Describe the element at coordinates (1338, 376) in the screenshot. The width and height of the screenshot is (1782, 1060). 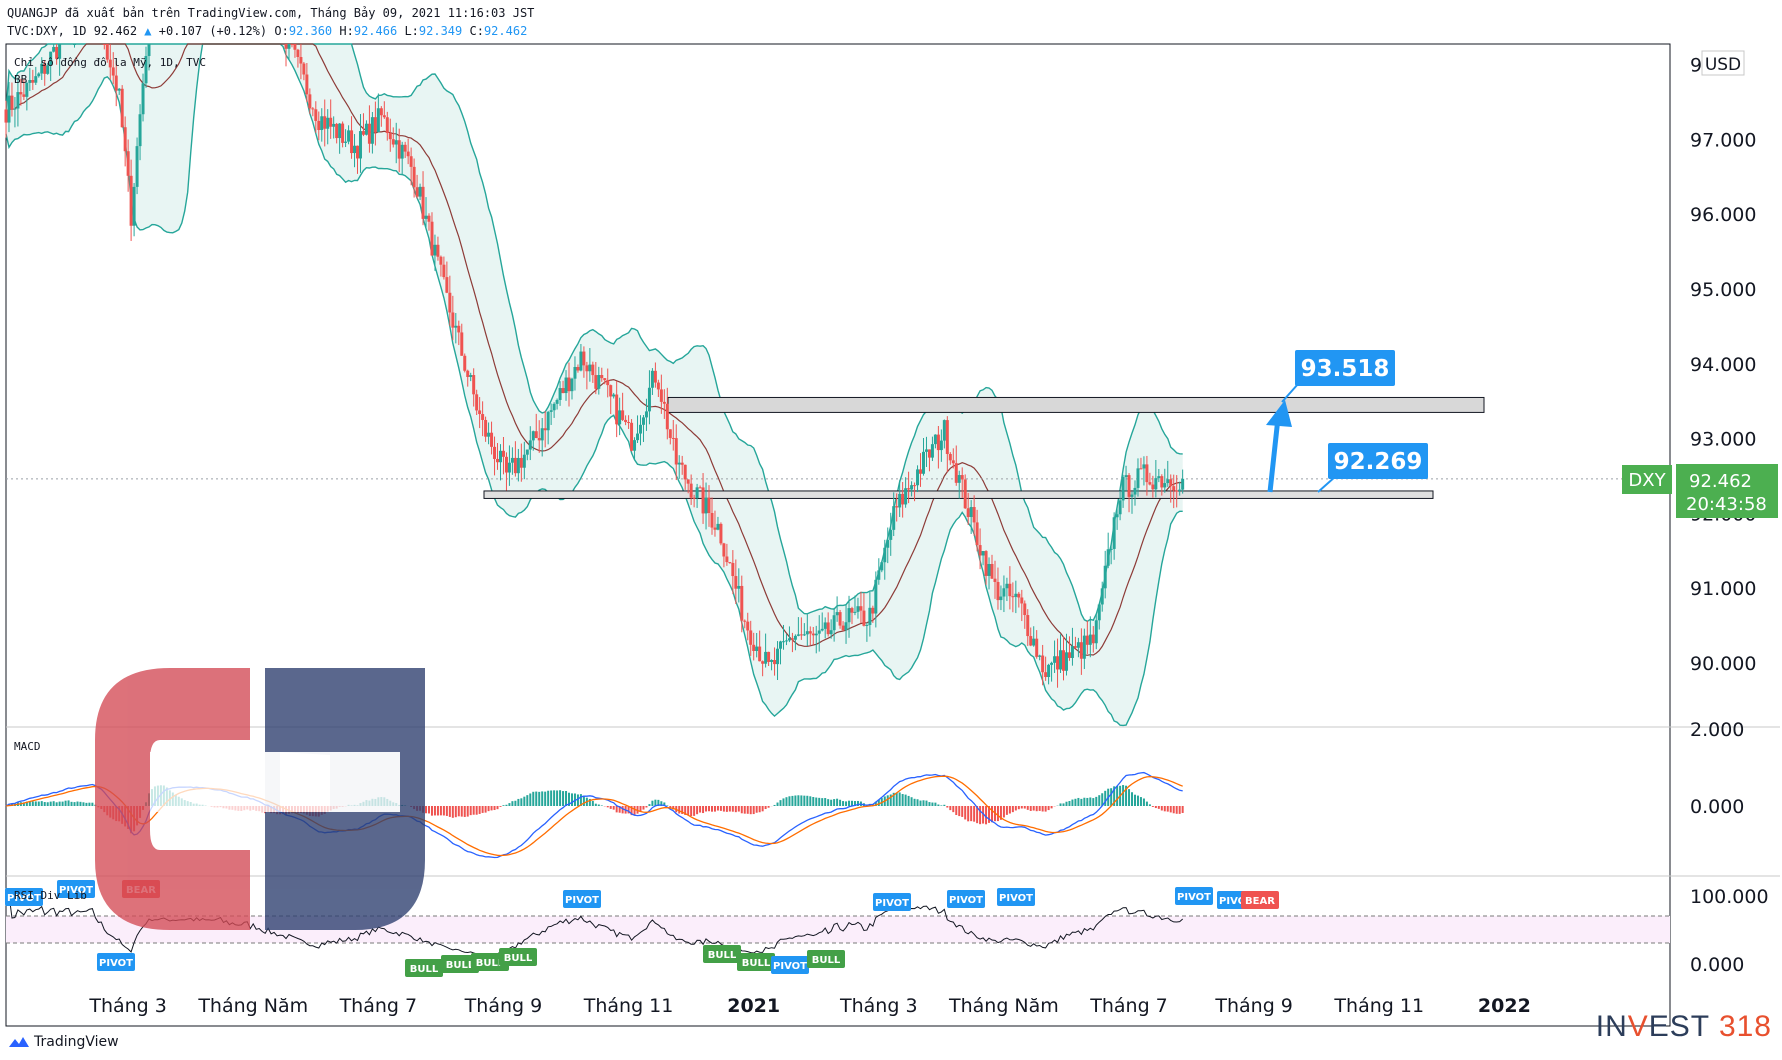
I see `callout-upper: 93.518` at that location.